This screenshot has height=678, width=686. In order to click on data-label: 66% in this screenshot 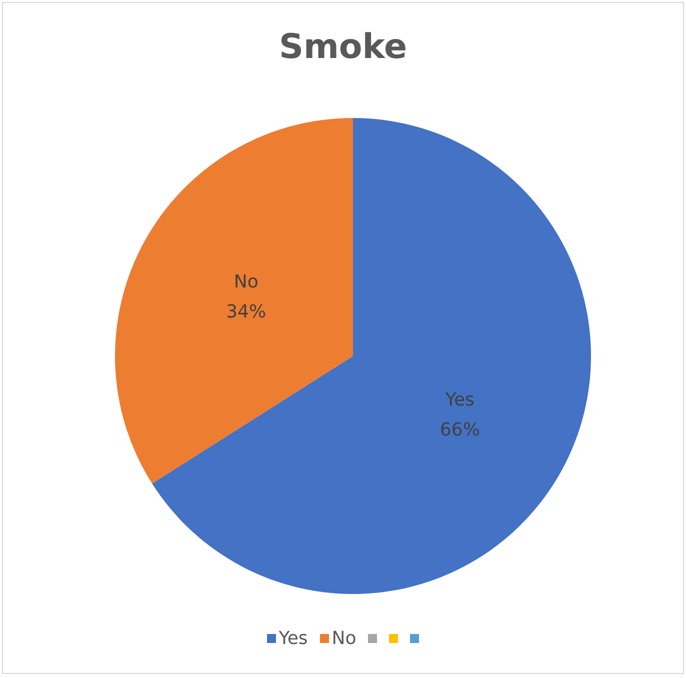, I will do `click(460, 429)`.